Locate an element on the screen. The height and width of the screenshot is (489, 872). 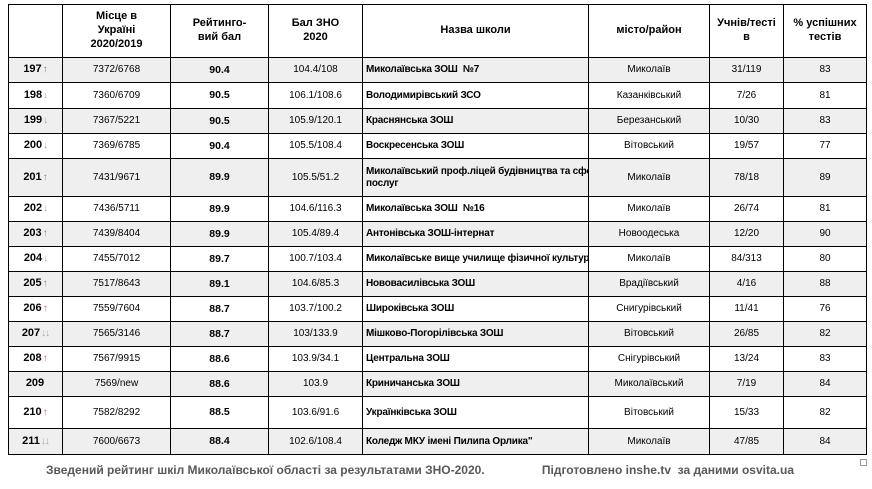
rank-cell: 205↑ is located at coordinates (35, 284).